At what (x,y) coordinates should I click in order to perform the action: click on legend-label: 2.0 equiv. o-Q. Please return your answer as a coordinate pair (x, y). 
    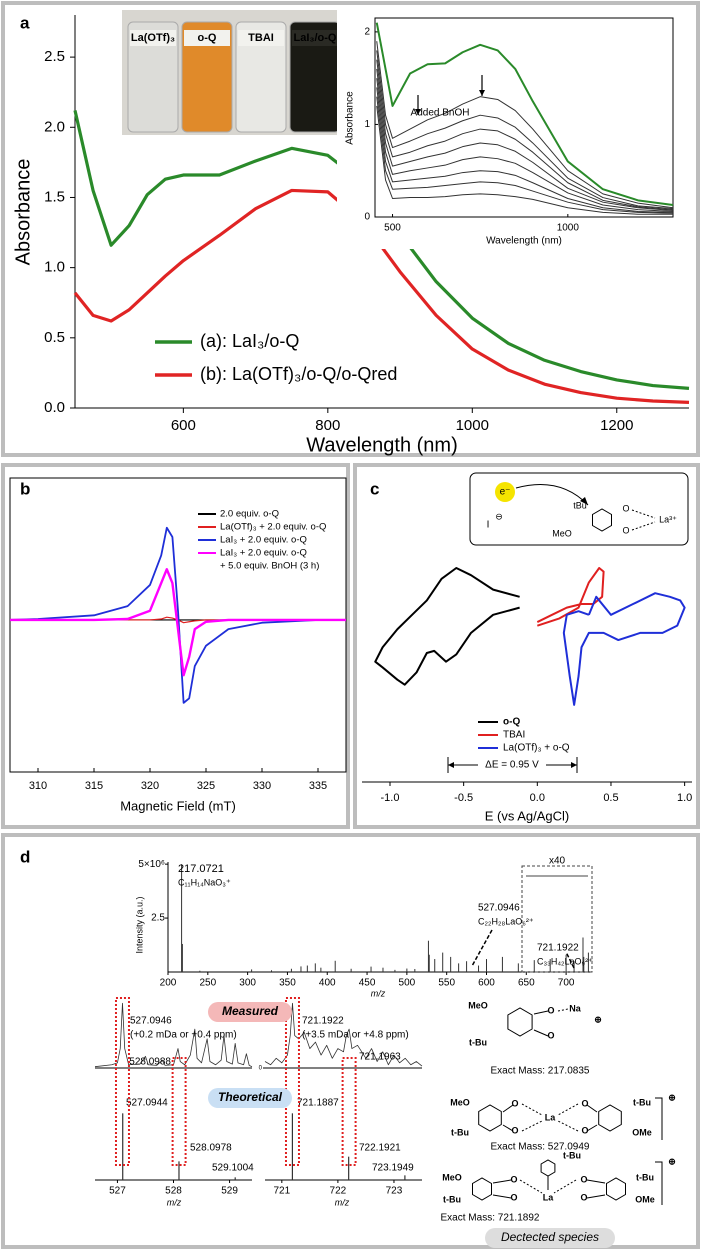
    Looking at the image, I should click on (249, 514).